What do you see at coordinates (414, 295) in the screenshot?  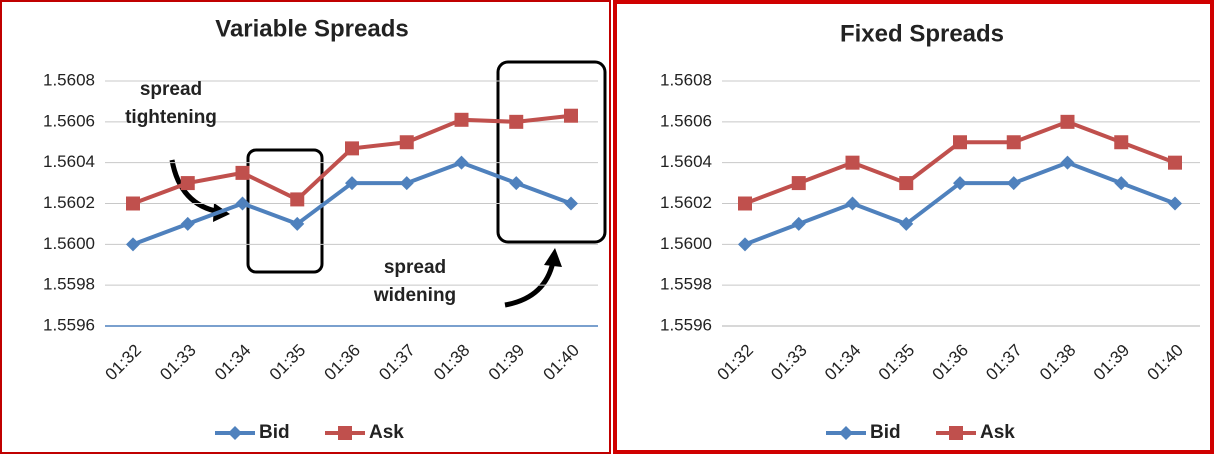 I see `annotation: widening` at bounding box center [414, 295].